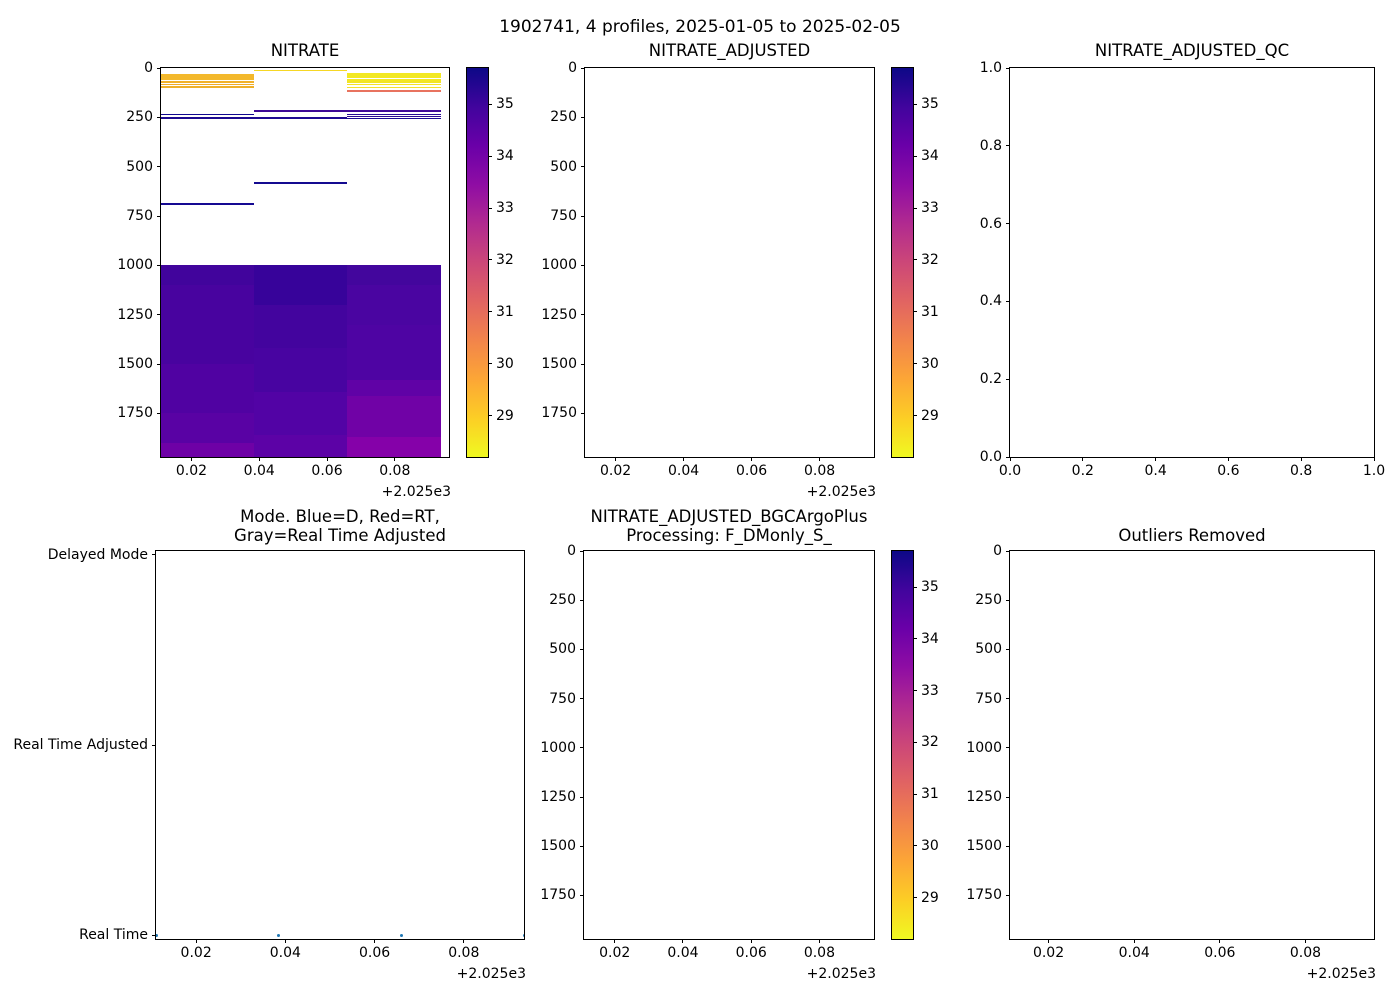  I want to click on y-tick-label: 0.4, so click(990, 301).